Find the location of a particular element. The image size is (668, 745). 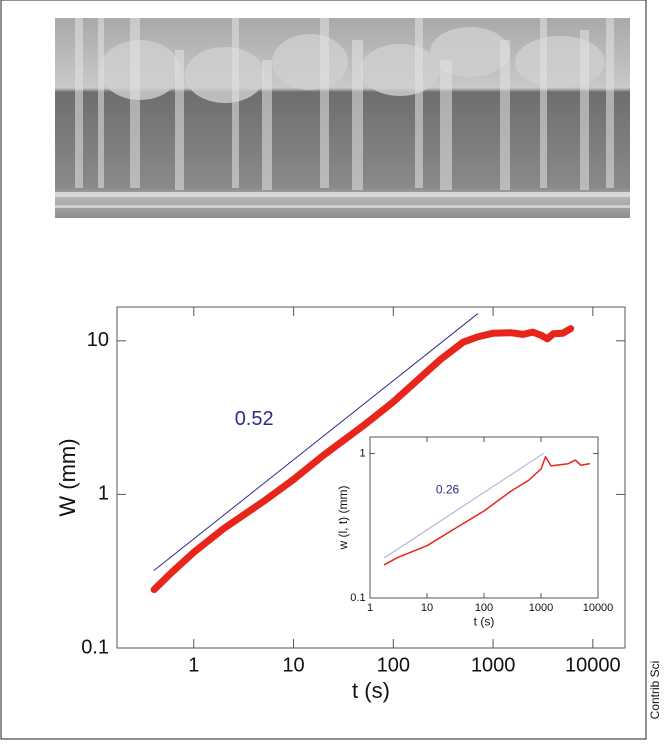

slope-annotation: 0.52 is located at coordinates (254, 419).